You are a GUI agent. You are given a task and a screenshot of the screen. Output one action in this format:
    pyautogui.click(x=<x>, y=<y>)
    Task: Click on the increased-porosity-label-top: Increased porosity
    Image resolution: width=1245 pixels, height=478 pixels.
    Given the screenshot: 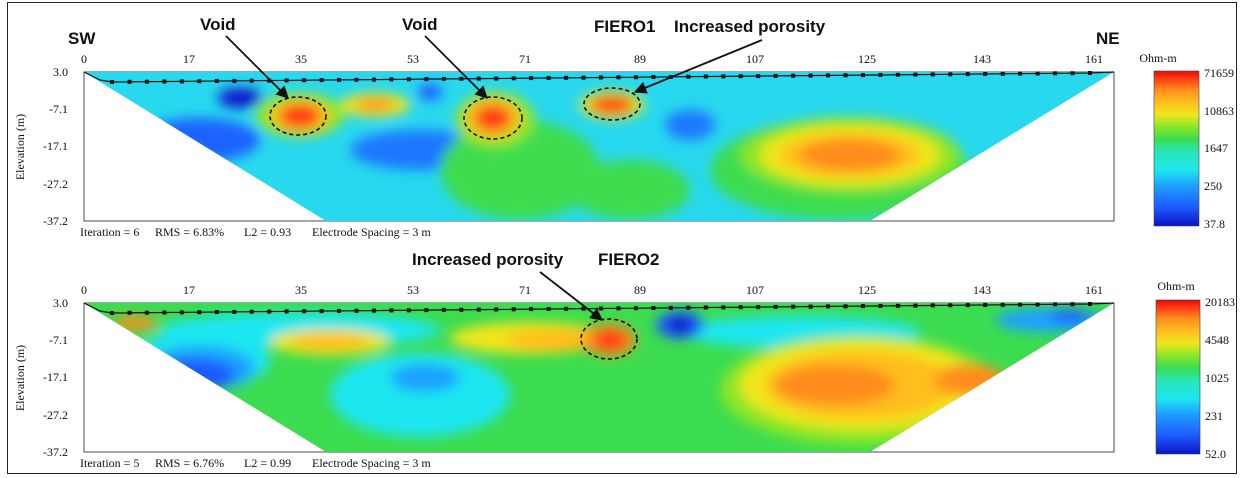 What is the action you would take?
    pyautogui.click(x=750, y=26)
    